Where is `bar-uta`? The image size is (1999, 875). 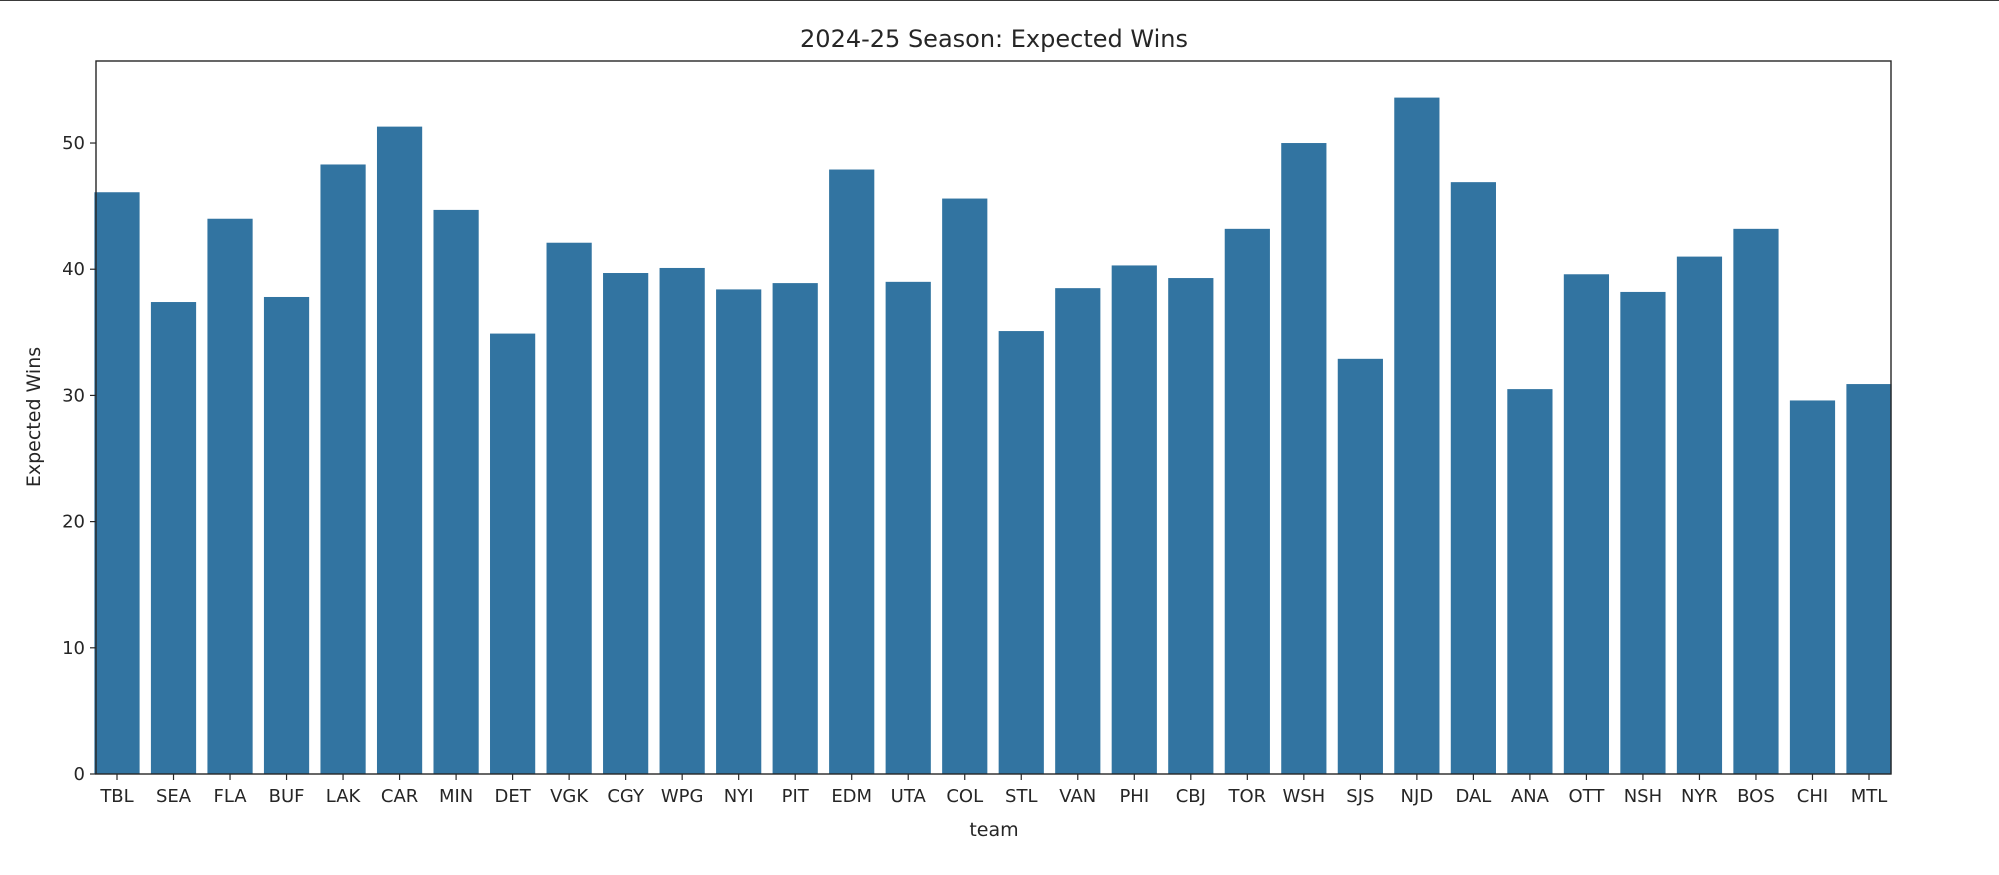 bar-uta is located at coordinates (908, 527).